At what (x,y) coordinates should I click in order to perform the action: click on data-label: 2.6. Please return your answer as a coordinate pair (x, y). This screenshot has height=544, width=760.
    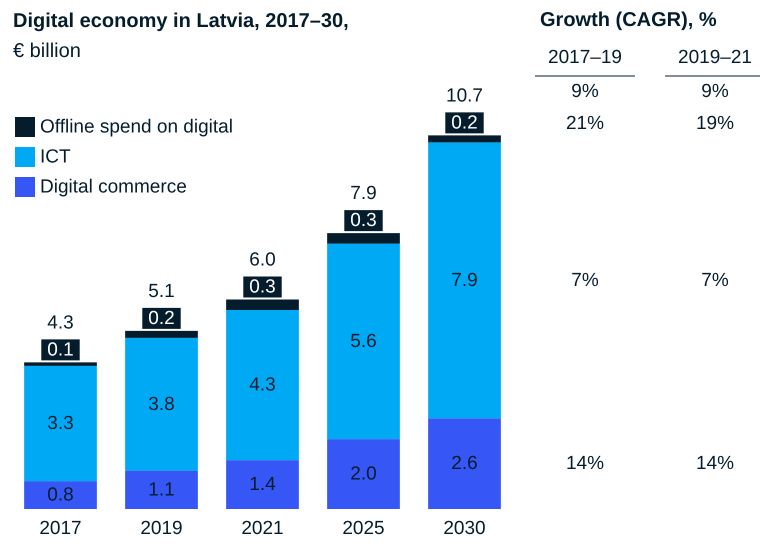
    Looking at the image, I should click on (464, 463).